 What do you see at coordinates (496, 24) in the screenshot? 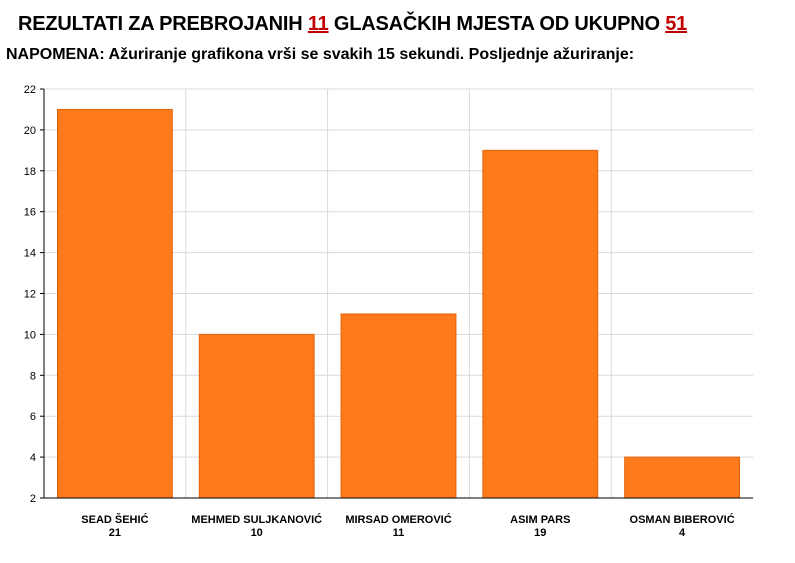
I see `headline-middle: GLASAČKIH MJESTA OD UKUPNO` at bounding box center [496, 24].